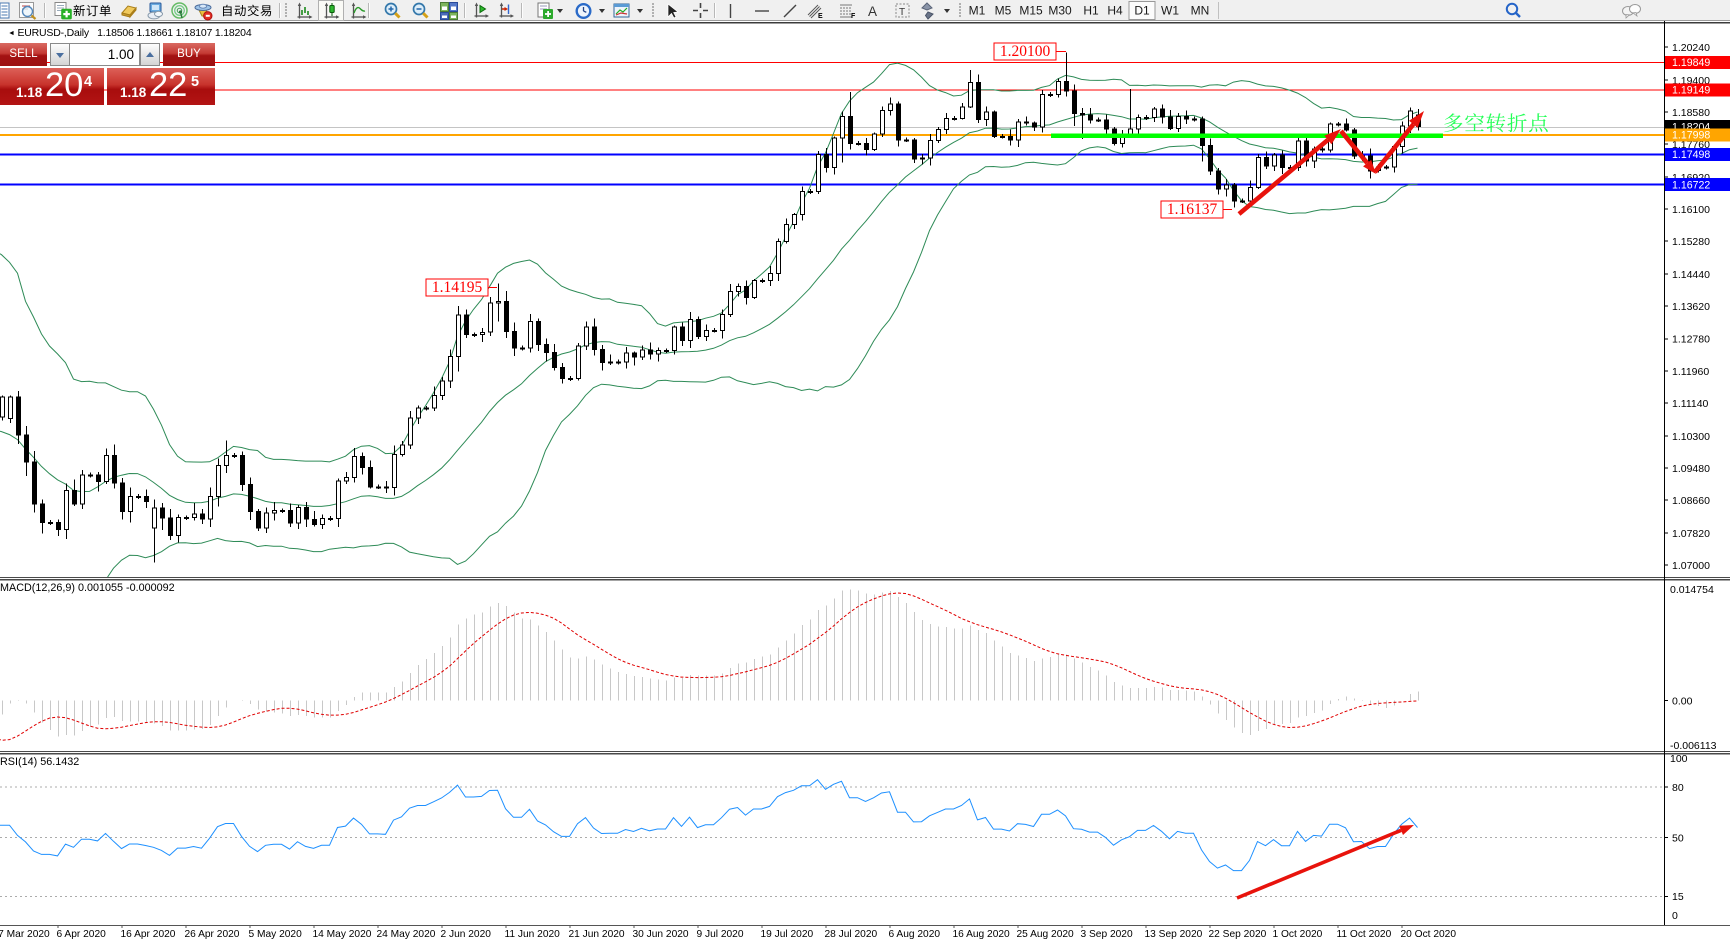  I want to click on svg-text: 9 Jul 2020, so click(720, 934).